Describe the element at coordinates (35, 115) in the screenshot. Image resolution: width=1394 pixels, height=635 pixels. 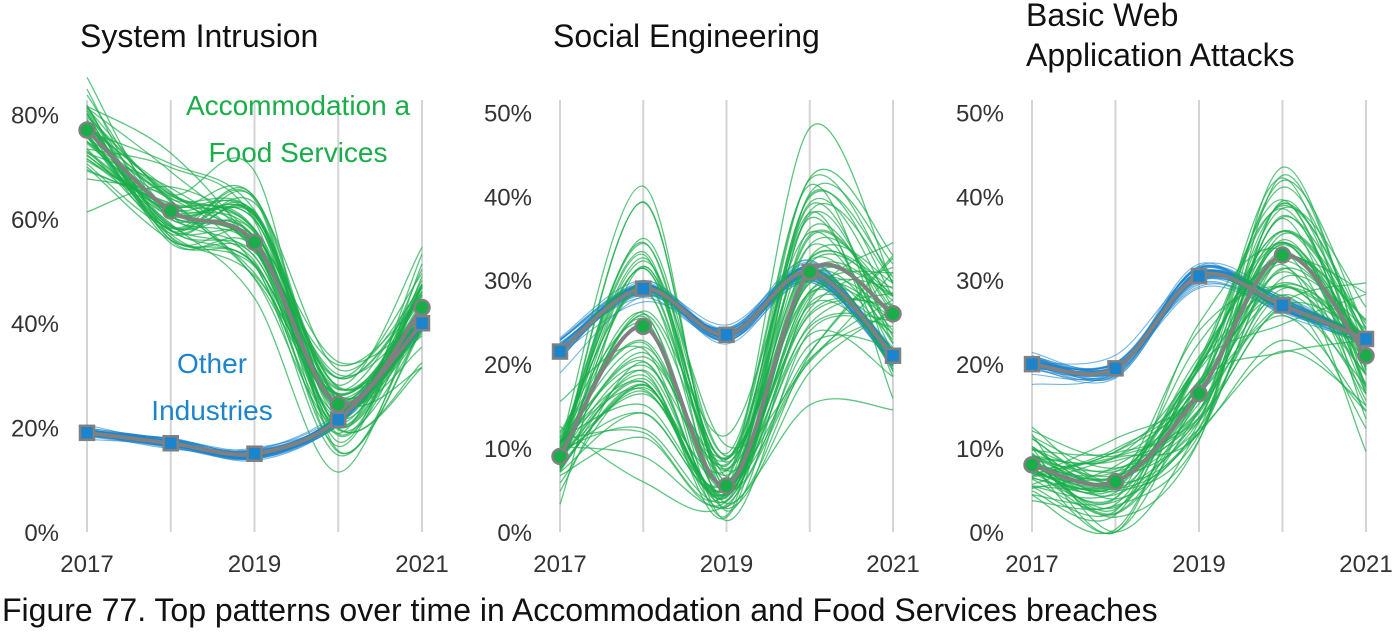
I see `y-tick-label: 80%` at that location.